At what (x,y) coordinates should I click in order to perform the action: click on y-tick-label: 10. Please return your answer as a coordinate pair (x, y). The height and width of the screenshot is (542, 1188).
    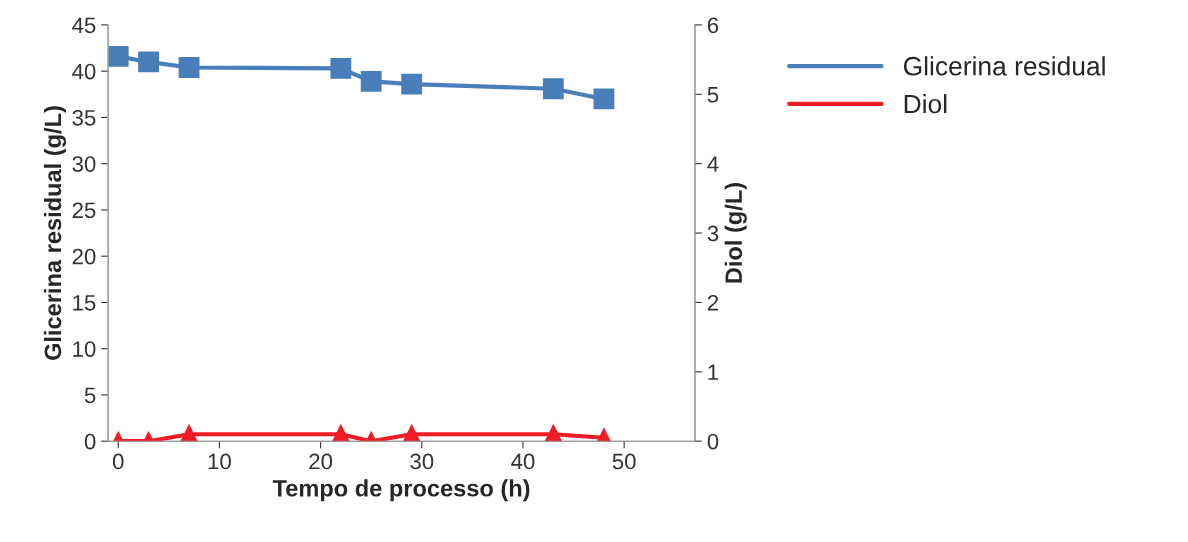
    Looking at the image, I should click on (84, 349).